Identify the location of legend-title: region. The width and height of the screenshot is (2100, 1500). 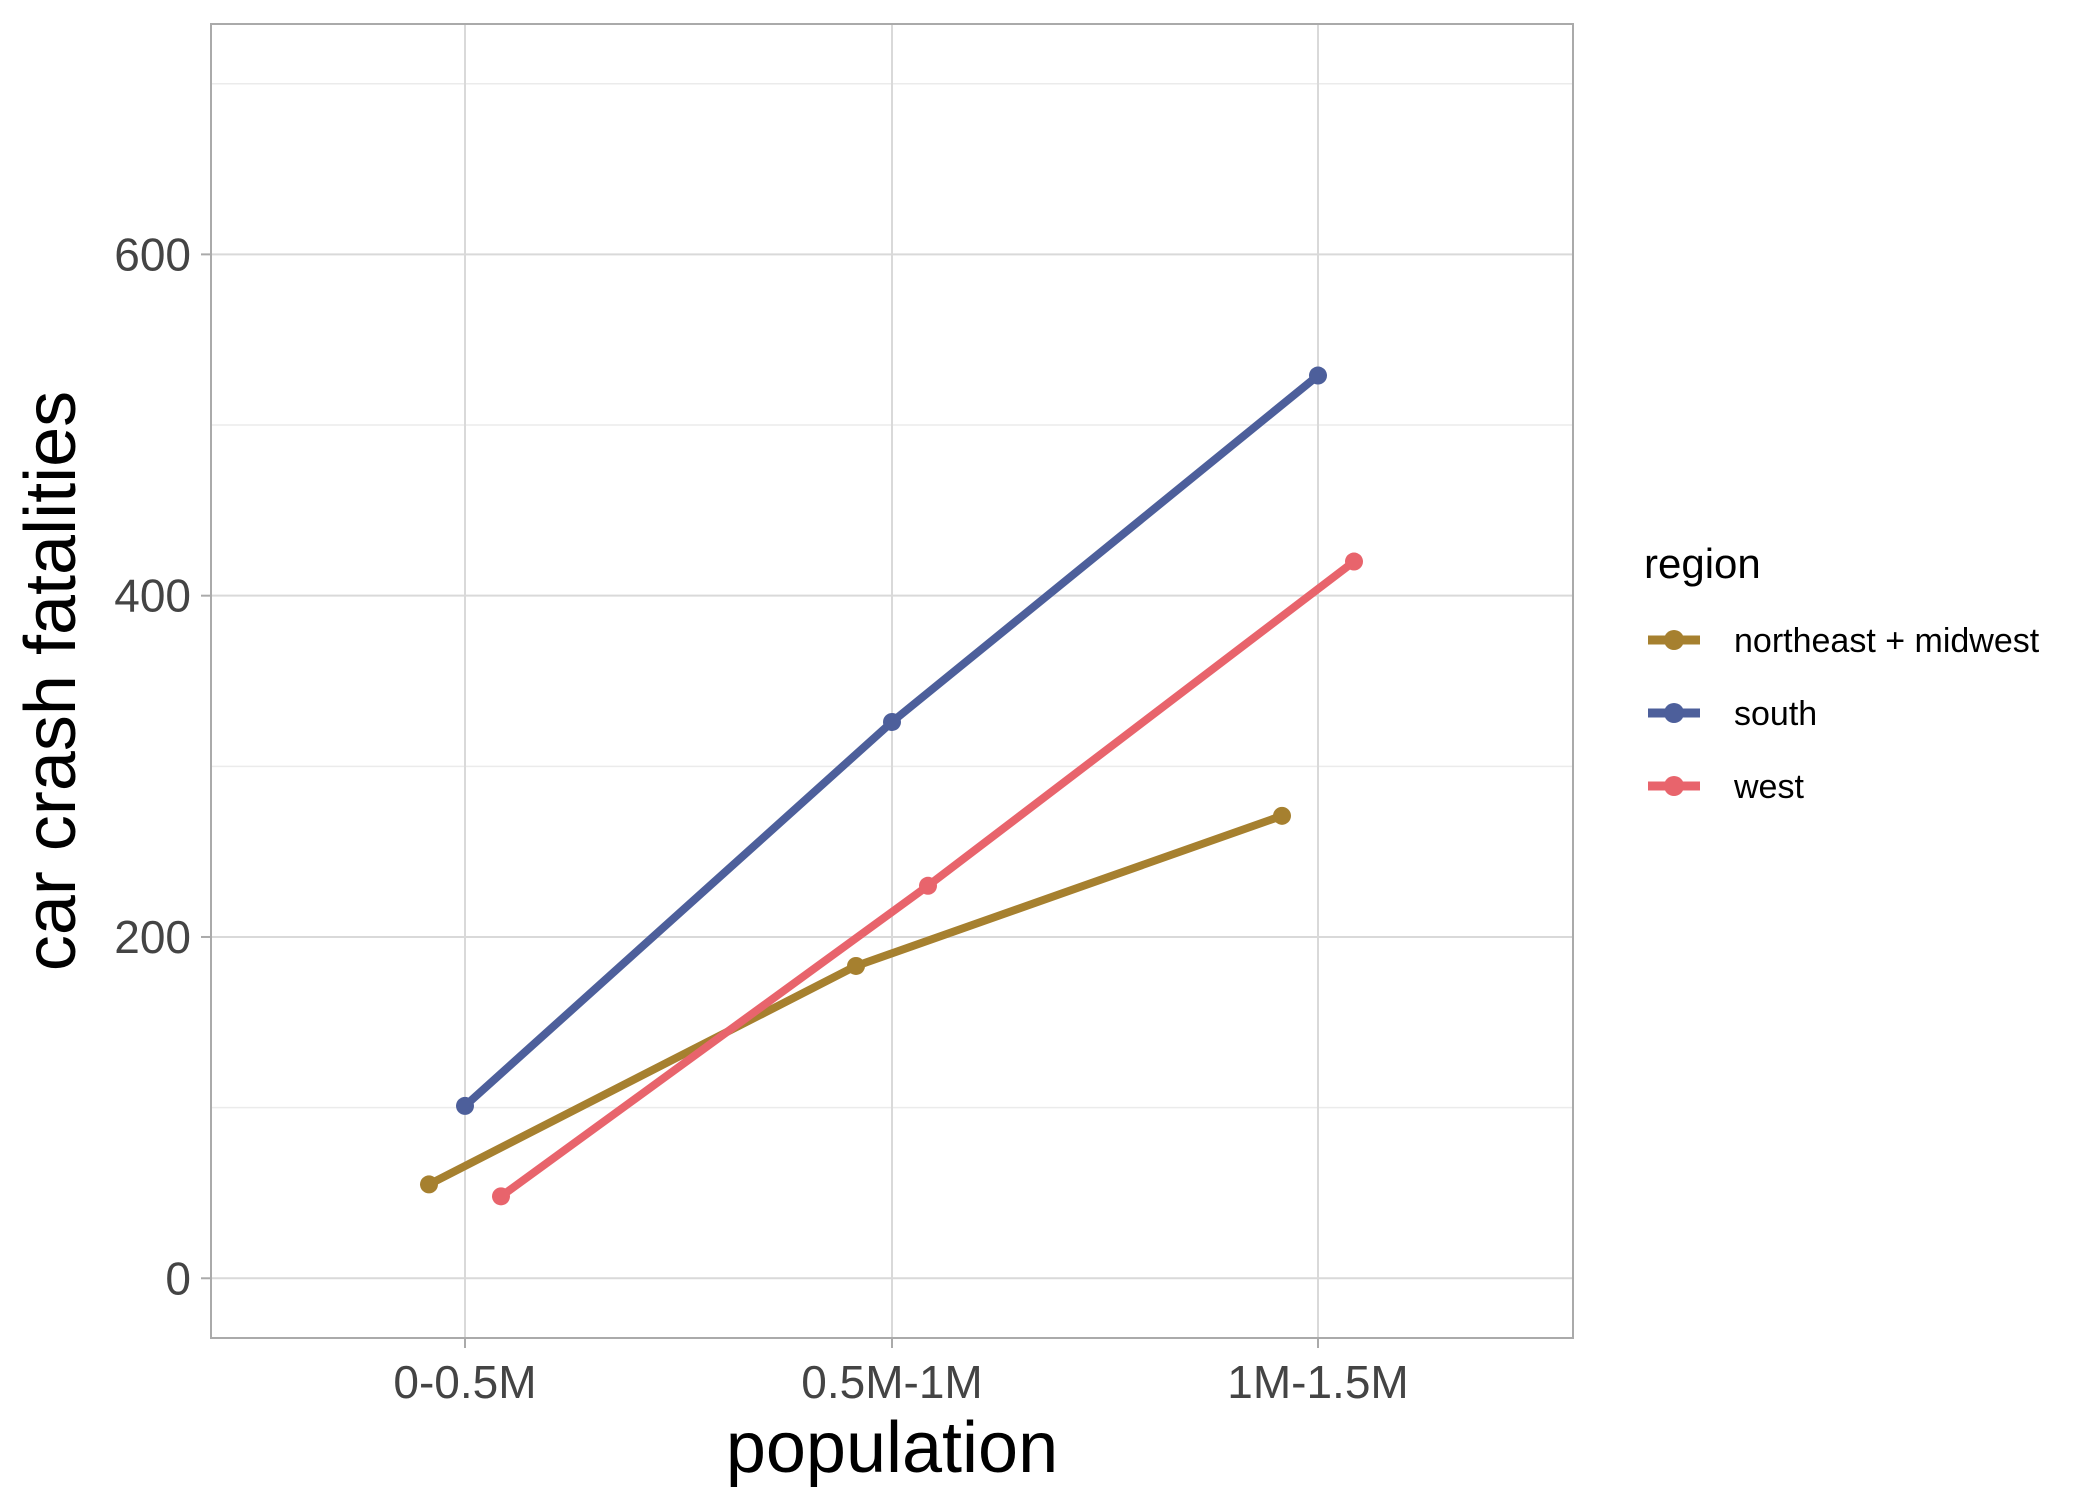
(1702, 563).